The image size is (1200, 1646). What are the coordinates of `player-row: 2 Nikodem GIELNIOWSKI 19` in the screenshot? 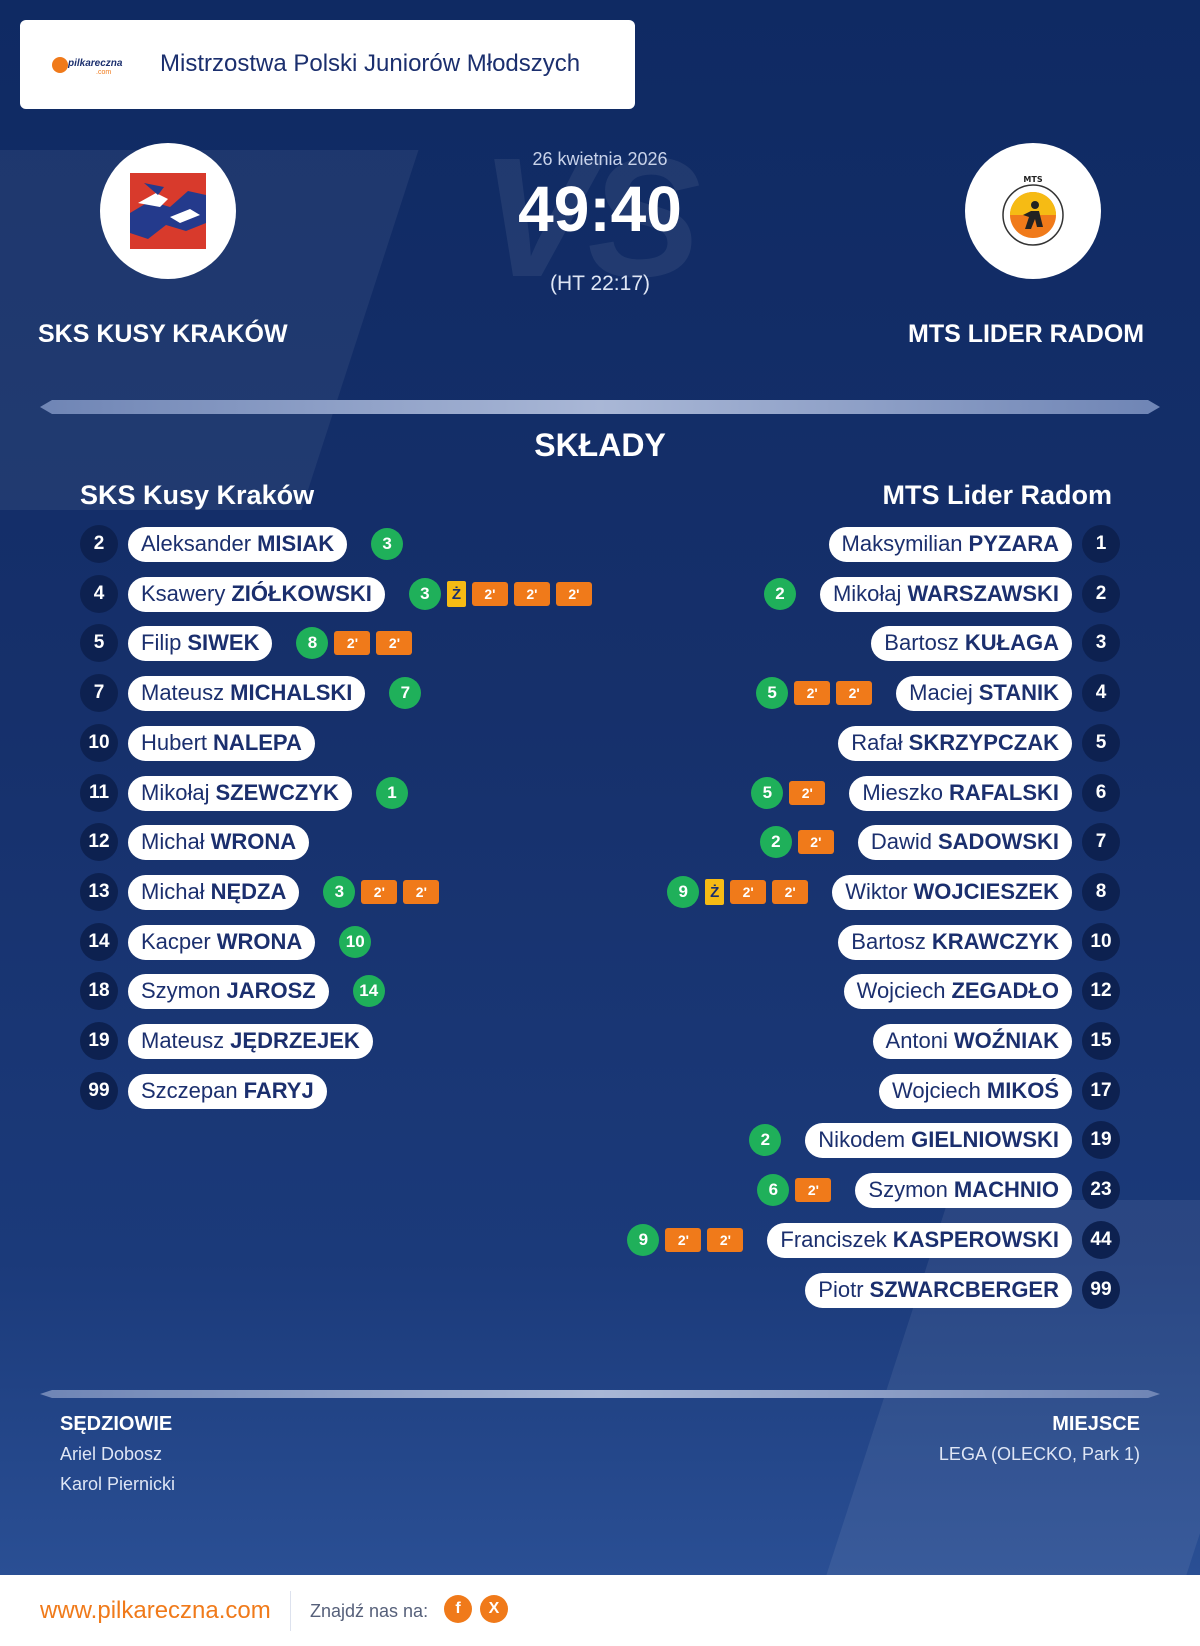 It's located at (934, 1140).